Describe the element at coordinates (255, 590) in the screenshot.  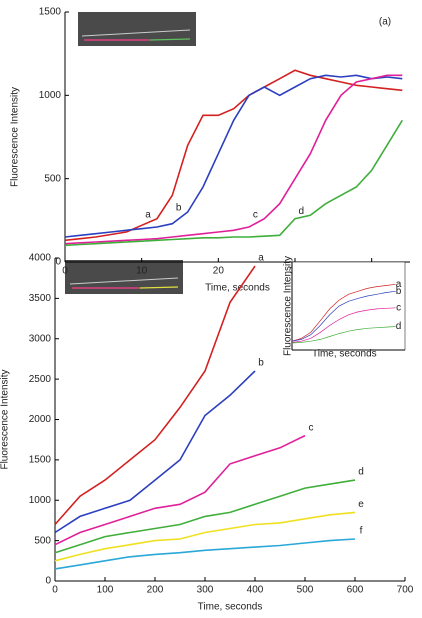
I see `x-tick-label: 400` at that location.